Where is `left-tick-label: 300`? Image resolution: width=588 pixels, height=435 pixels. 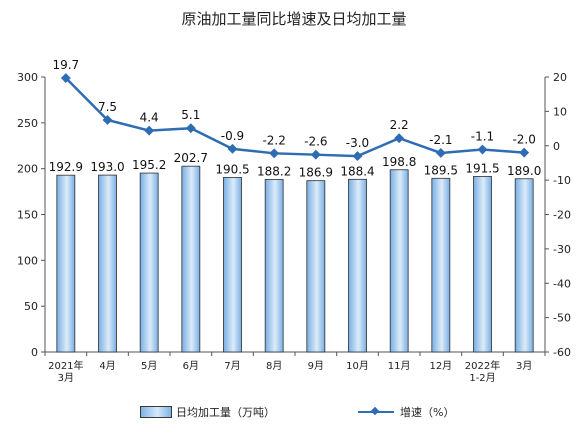
left-tick-label: 300 is located at coordinates (27, 77).